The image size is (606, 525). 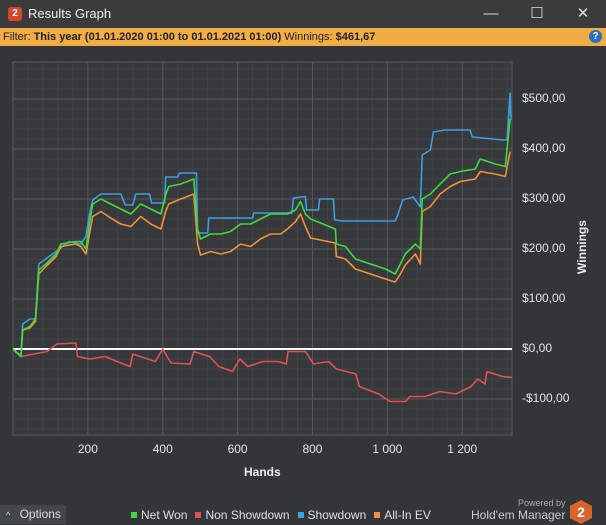 I want to click on legend-showdown: Showdown, so click(x=332, y=515).